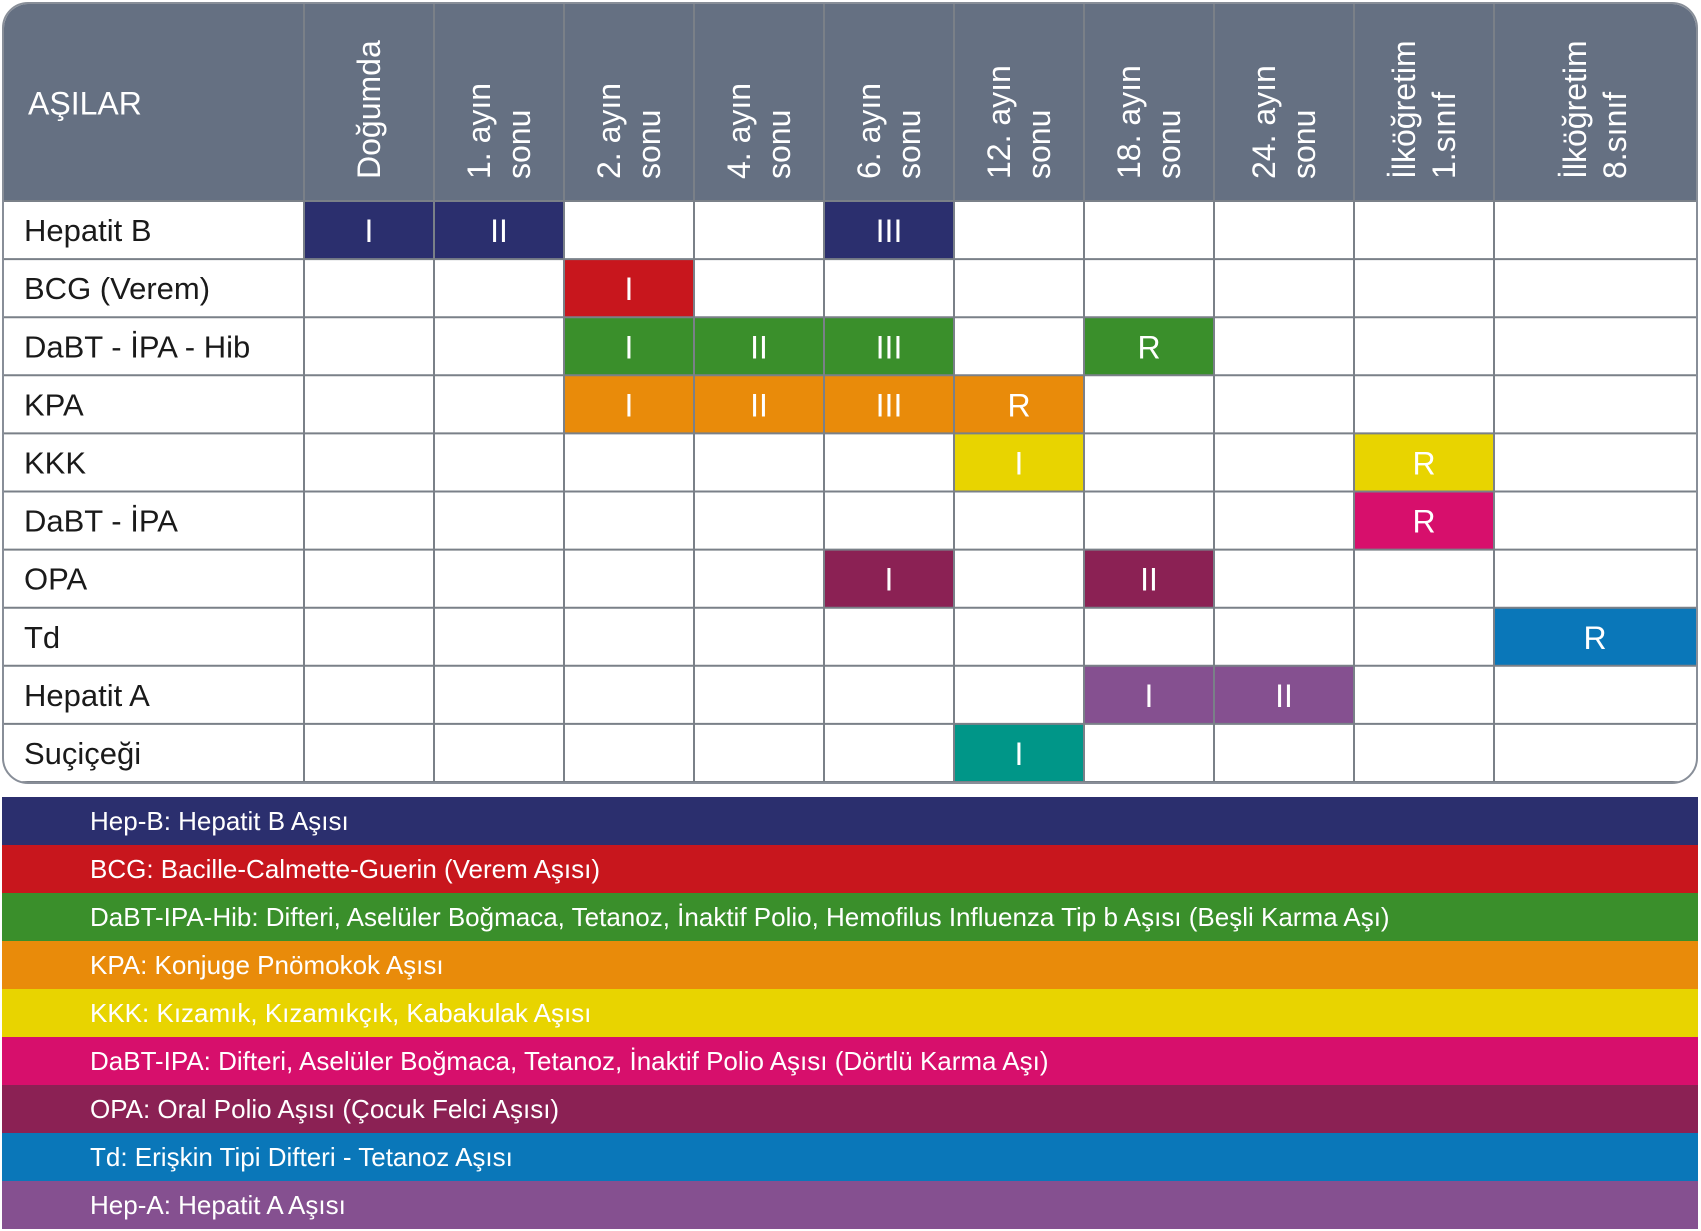 The image size is (1701, 1231). Describe the element at coordinates (1444, 135) in the screenshot. I see `column-header-line: 1.sınıf` at that location.